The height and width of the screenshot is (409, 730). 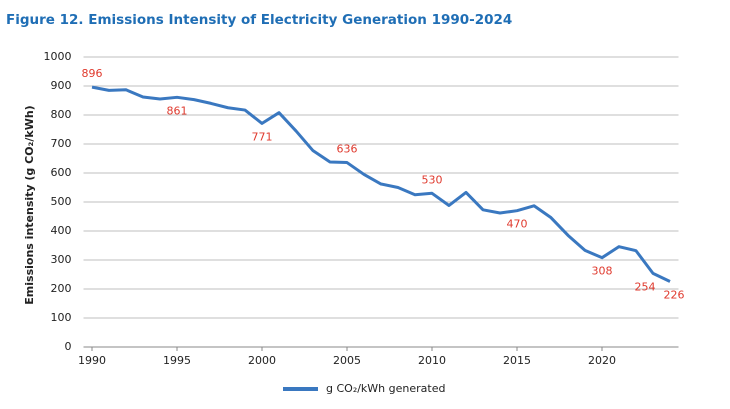 What do you see at coordinates (517, 224) in the screenshot?
I see `data-label: 470` at bounding box center [517, 224].